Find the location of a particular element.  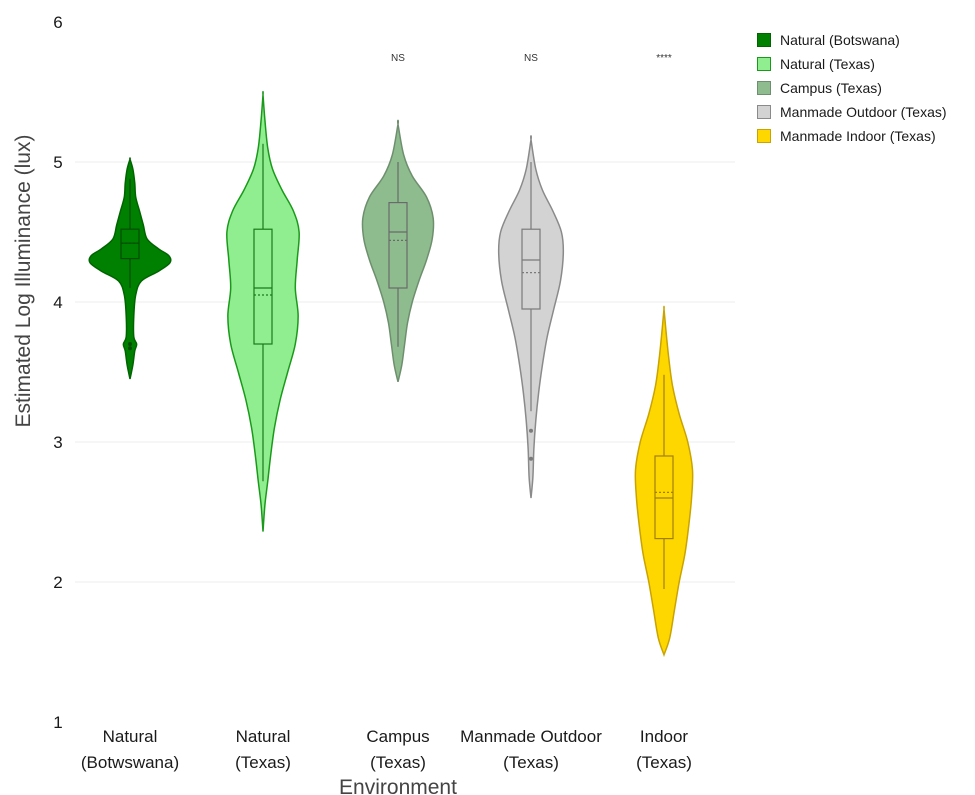

legend-item: Natural (Botswana) is located at coordinates (852, 40).